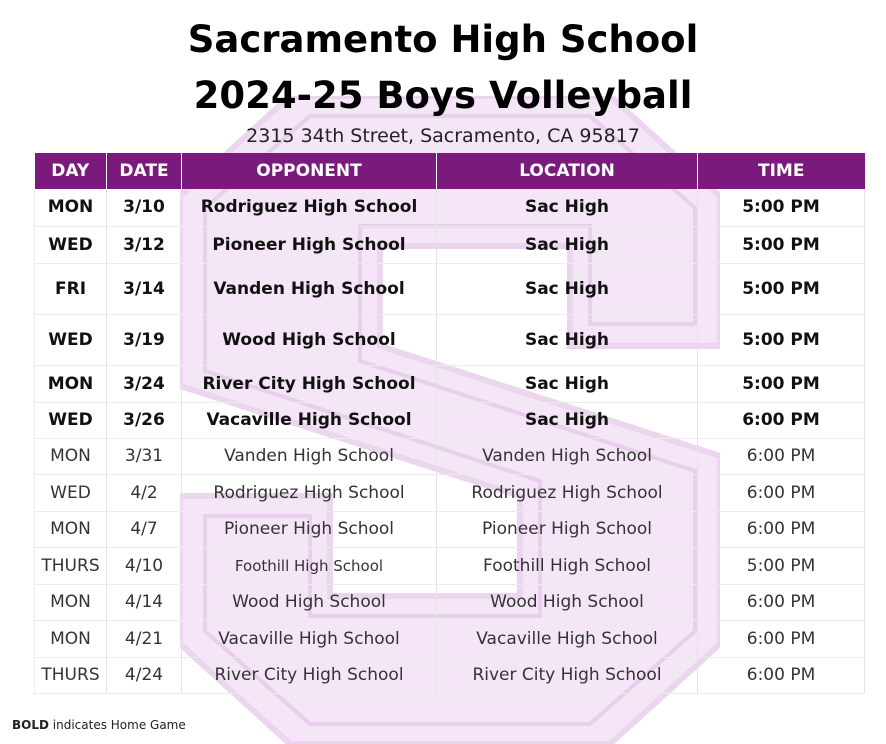 The width and height of the screenshot is (886, 744). What do you see at coordinates (443, 136) in the screenshot?
I see `school-address: 2315 34th Street, Sacramento, CA 95817` at bounding box center [443, 136].